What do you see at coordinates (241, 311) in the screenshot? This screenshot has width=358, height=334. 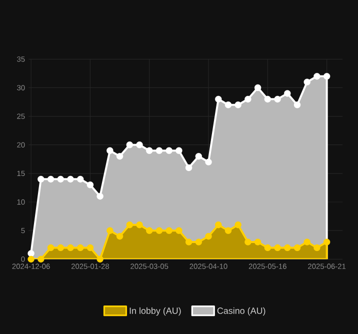 I see `legend-label: Casino (AU)` at bounding box center [241, 311].